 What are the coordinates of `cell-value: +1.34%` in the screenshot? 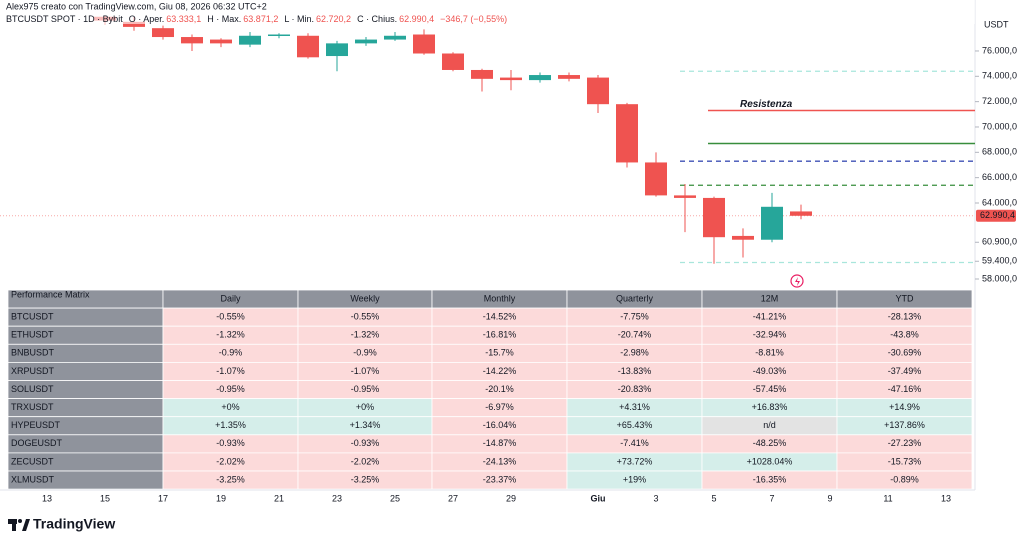 It's located at (365, 425).